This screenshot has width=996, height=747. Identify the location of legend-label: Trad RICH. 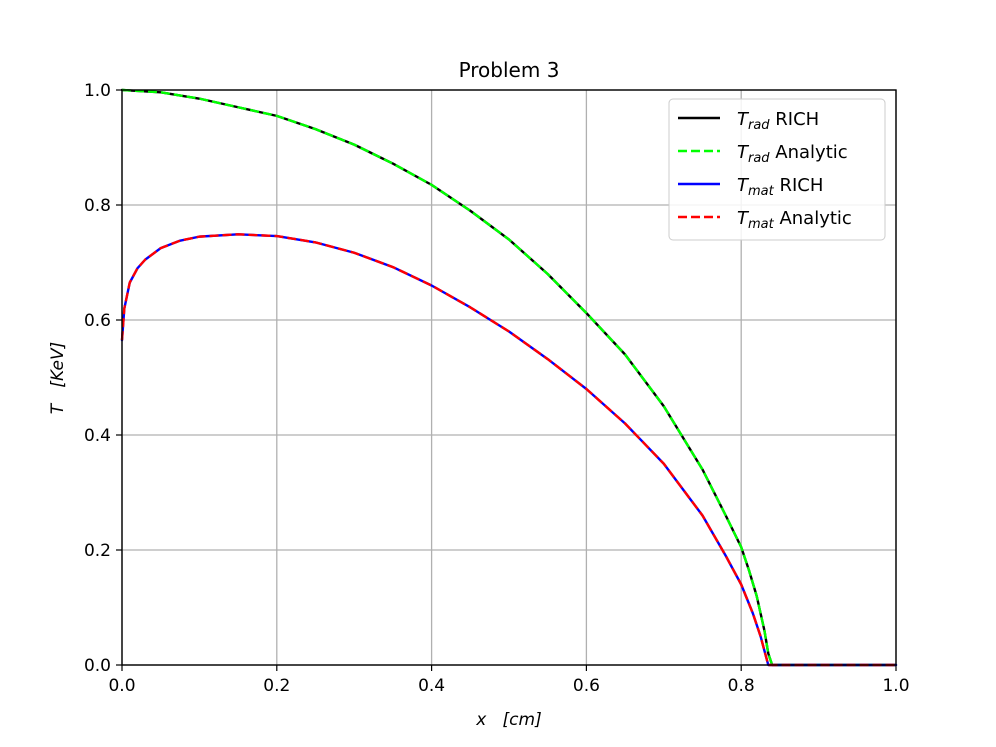
(778, 121).